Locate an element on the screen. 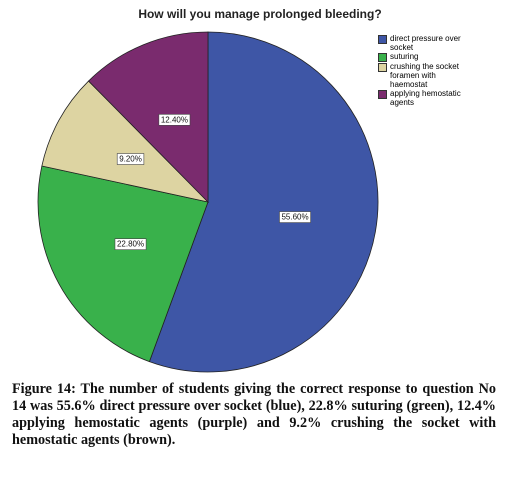 Image resolution: width=510 pixels, height=483 pixels. slice-label-text: 9.20% is located at coordinates (130, 159).